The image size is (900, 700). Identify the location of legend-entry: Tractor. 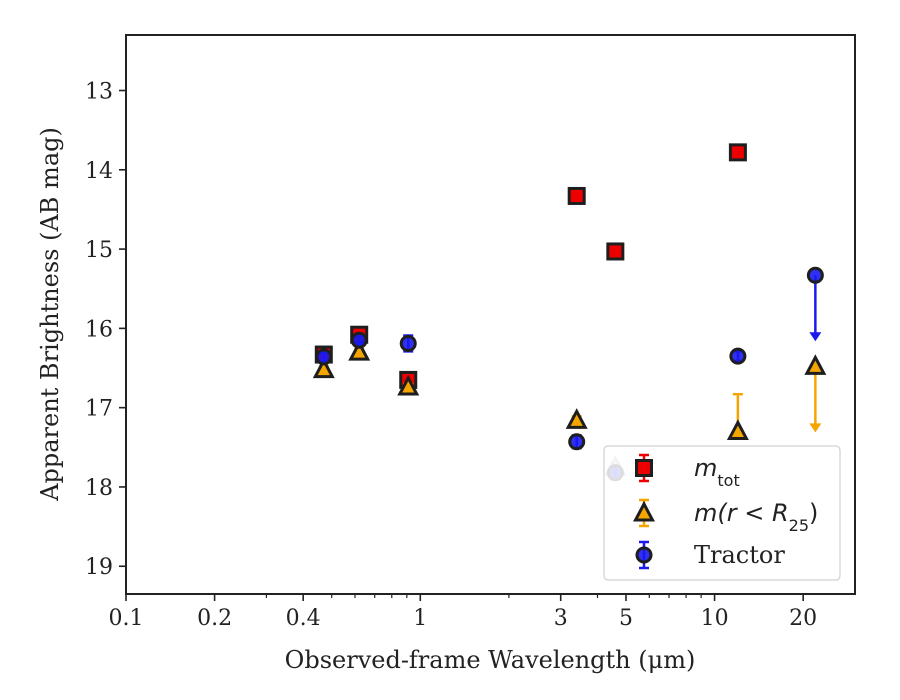
(710, 555).